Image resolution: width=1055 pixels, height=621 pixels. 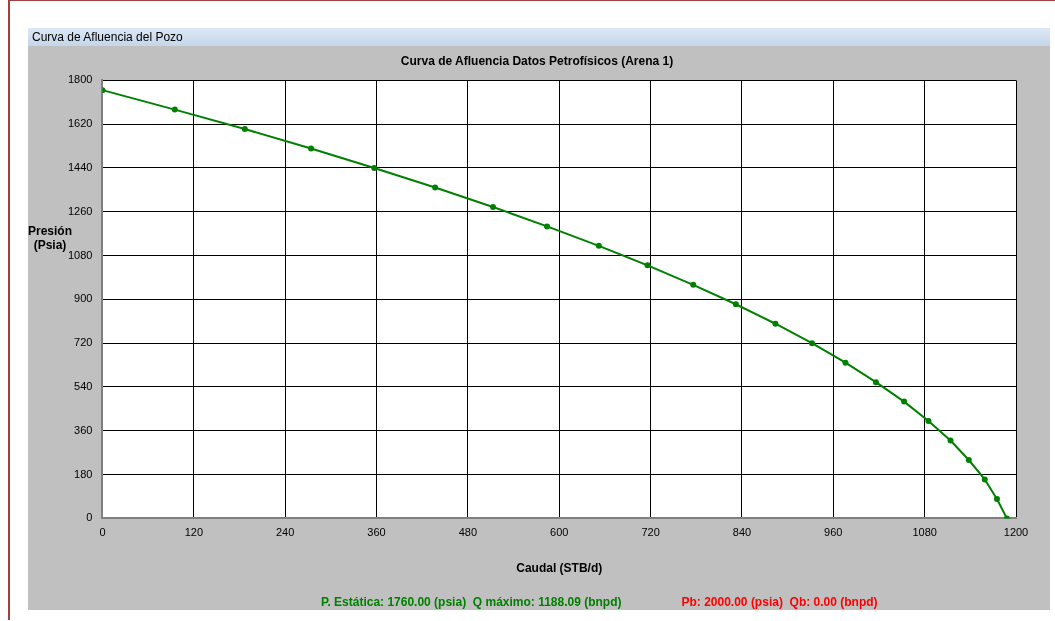 What do you see at coordinates (471, 602) in the screenshot?
I see `text: P. Estática: 1760.00 (psia) Q máximo: 1188.09 (bnpd)` at bounding box center [471, 602].